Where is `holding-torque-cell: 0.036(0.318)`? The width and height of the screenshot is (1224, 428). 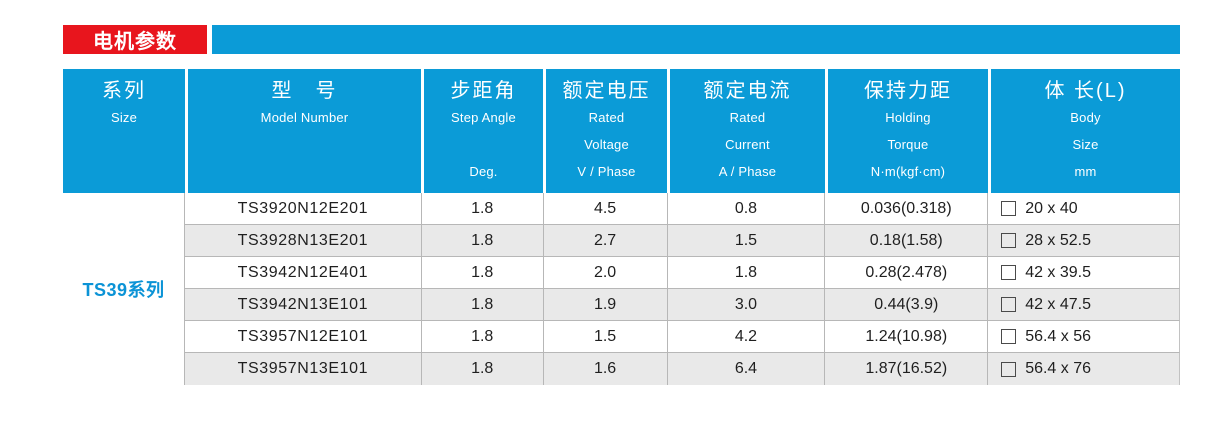
holding-torque-cell: 0.036(0.318) is located at coordinates (905, 208).